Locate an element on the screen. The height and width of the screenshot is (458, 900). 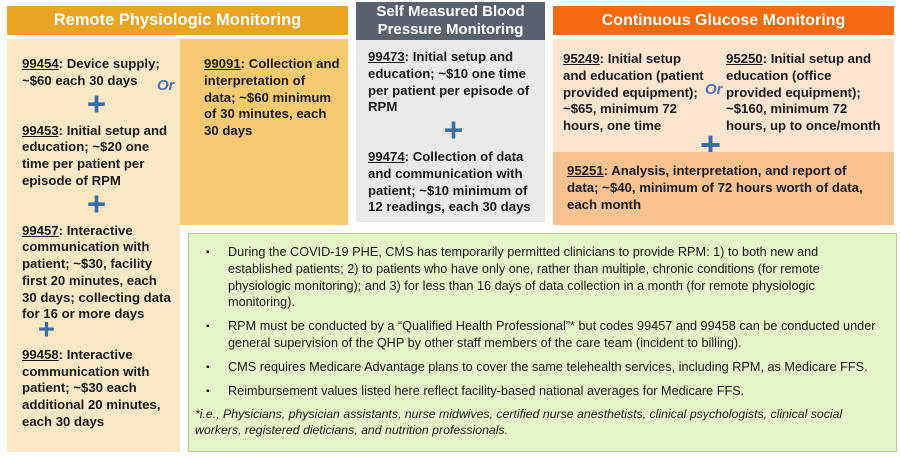
code-description: : Device supply; ~$60 each 30 days is located at coordinates (91, 72).